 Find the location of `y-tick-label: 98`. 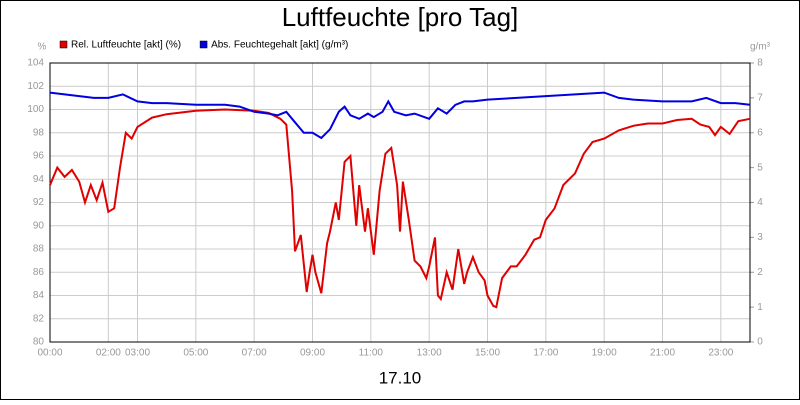

y-tick-label: 98 is located at coordinates (39, 132).